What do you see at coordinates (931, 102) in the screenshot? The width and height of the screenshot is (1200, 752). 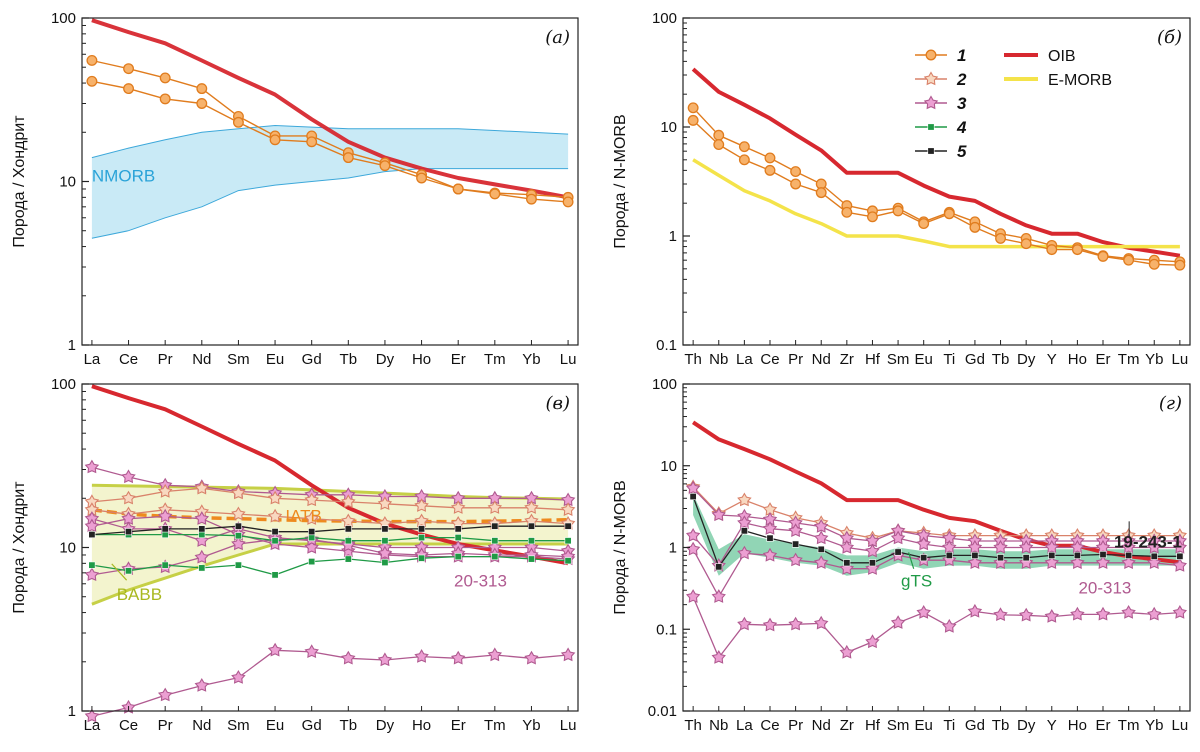 I see `legend-marker` at bounding box center [931, 102].